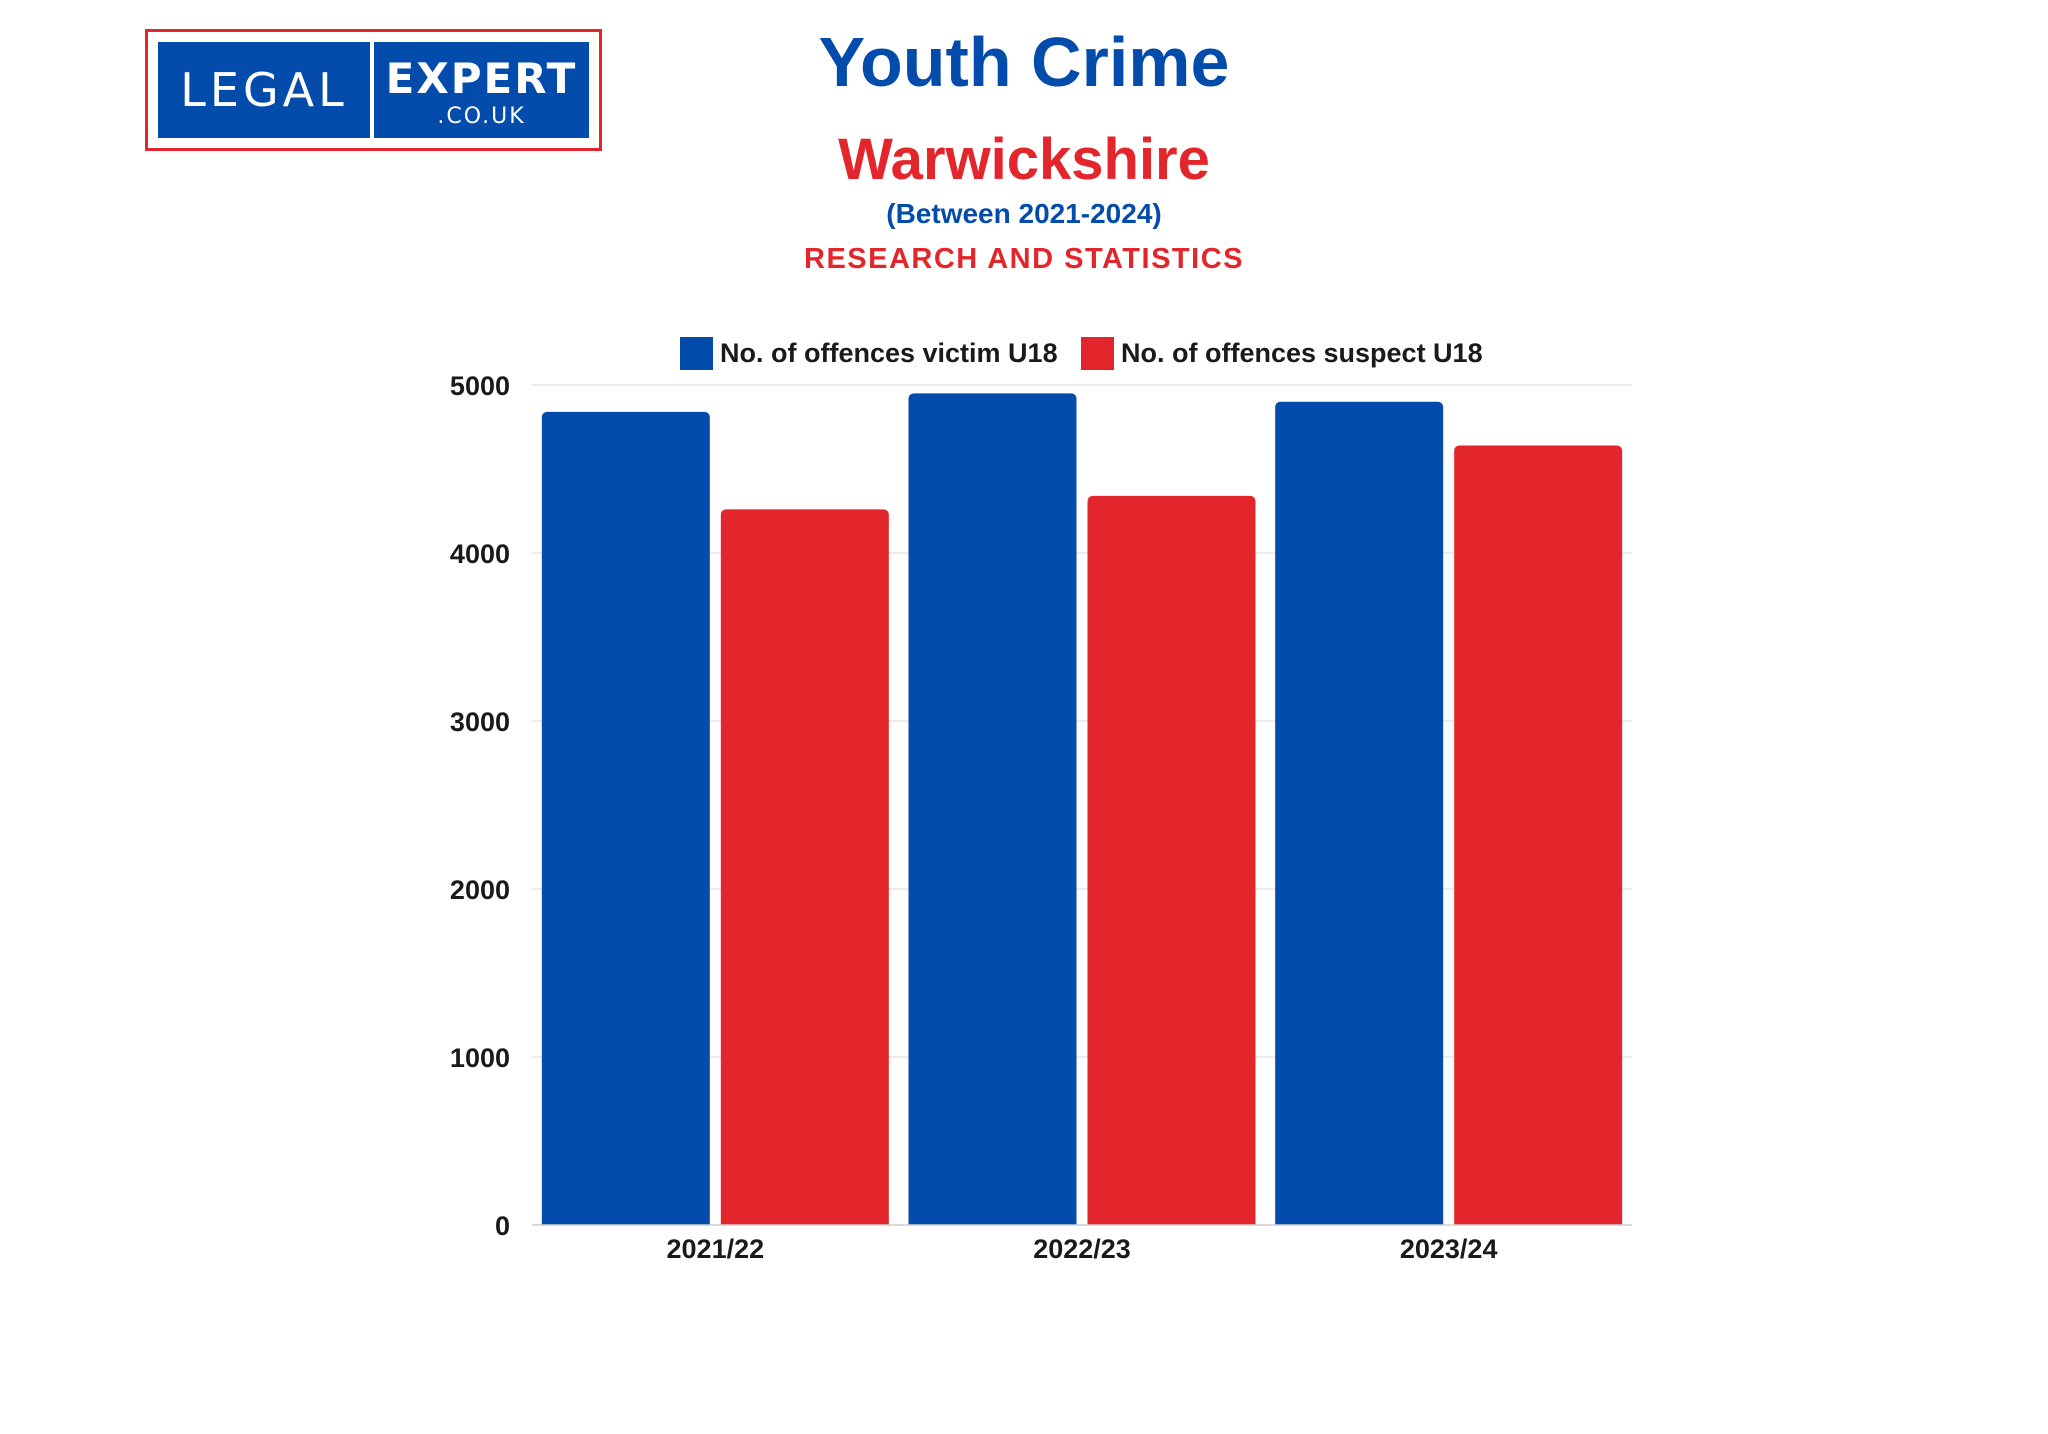 The image size is (2048, 1434). Describe the element at coordinates (480, 890) in the screenshot. I see `y-tick-label: 2000` at that location.